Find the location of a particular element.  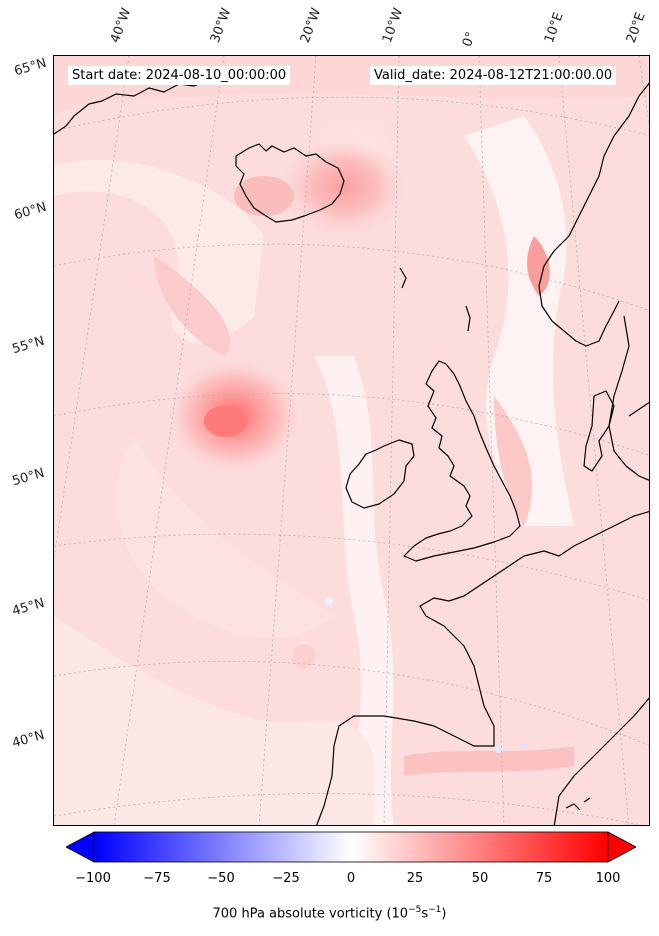

colorbar-tick-0: 0 is located at coordinates (351, 878).